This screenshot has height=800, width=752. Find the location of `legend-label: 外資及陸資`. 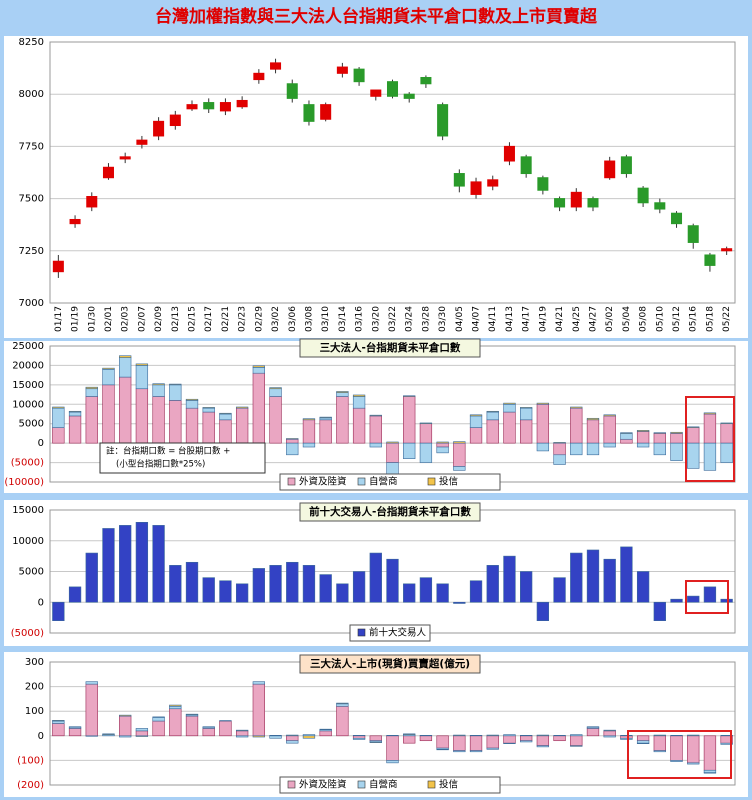

legend-label: 外資及陸資 is located at coordinates (323, 482).